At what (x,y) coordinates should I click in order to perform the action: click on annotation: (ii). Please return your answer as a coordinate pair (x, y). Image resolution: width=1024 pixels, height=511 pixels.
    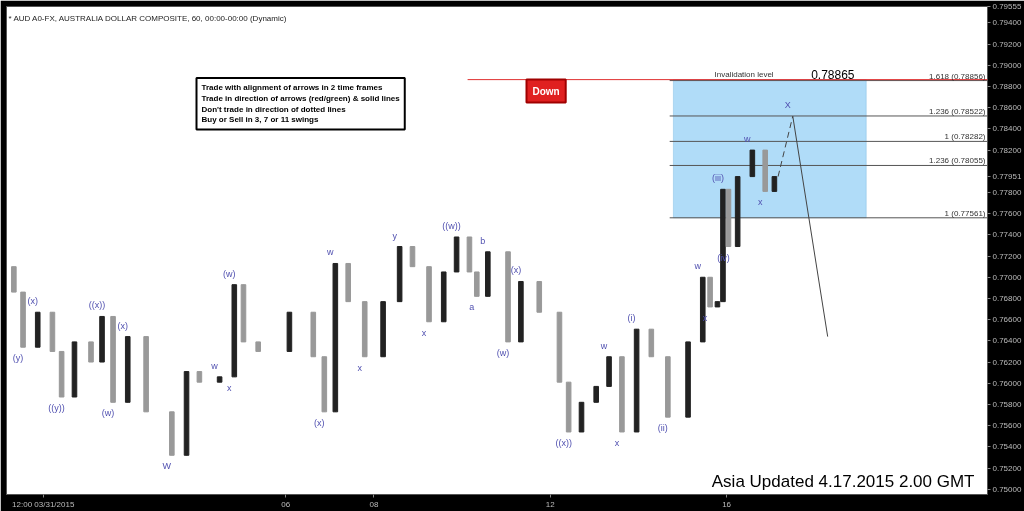
    Looking at the image, I should click on (662, 428).